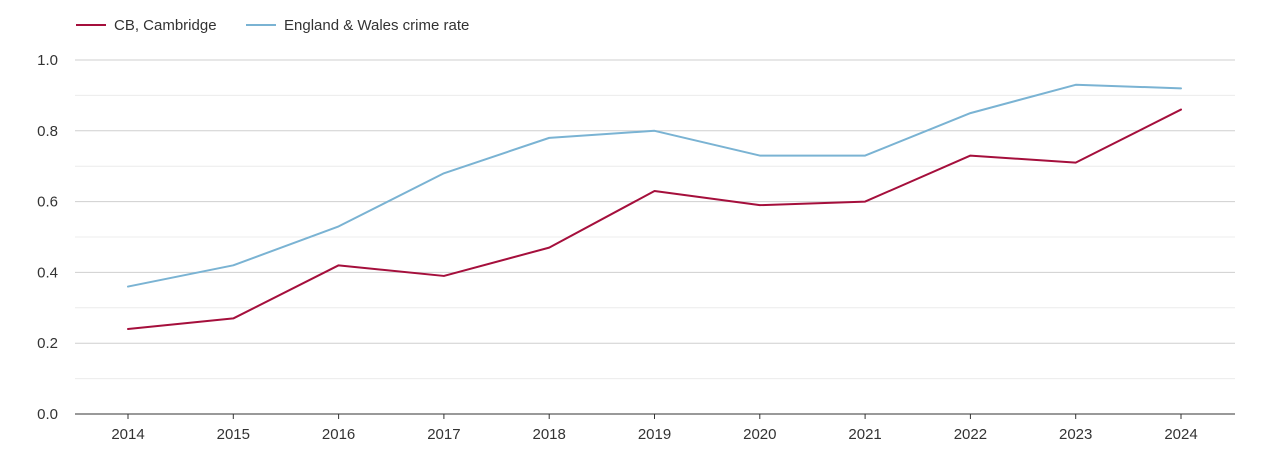 This screenshot has height=455, width=1270. Describe the element at coordinates (1075, 434) in the screenshot. I see `x-tick-label: 2023` at that location.